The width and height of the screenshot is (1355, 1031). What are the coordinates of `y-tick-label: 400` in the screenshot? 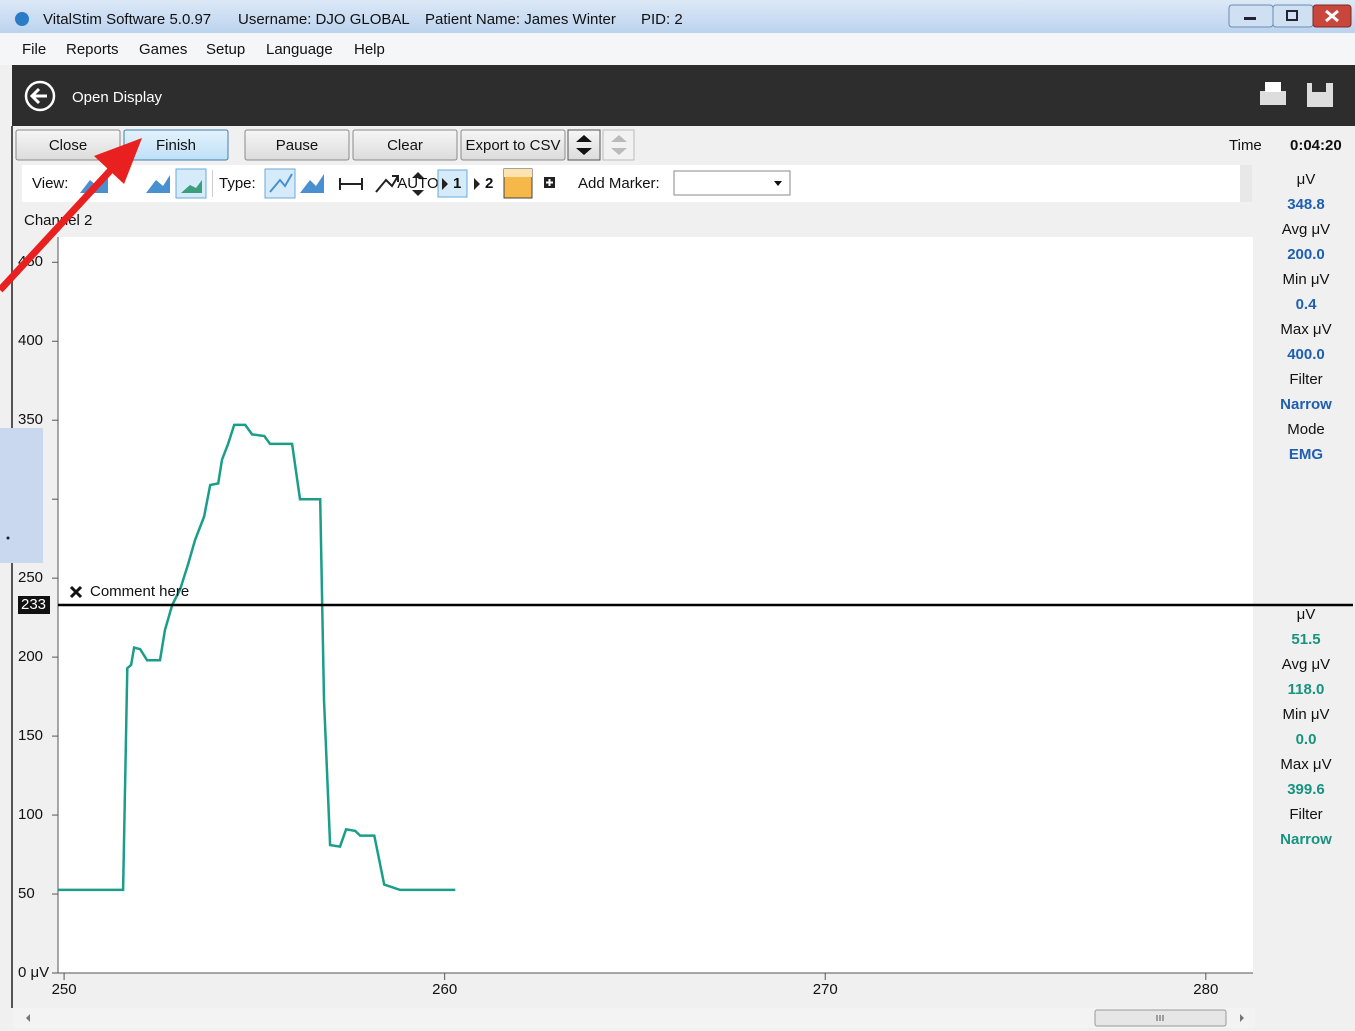 It's located at (30, 340).